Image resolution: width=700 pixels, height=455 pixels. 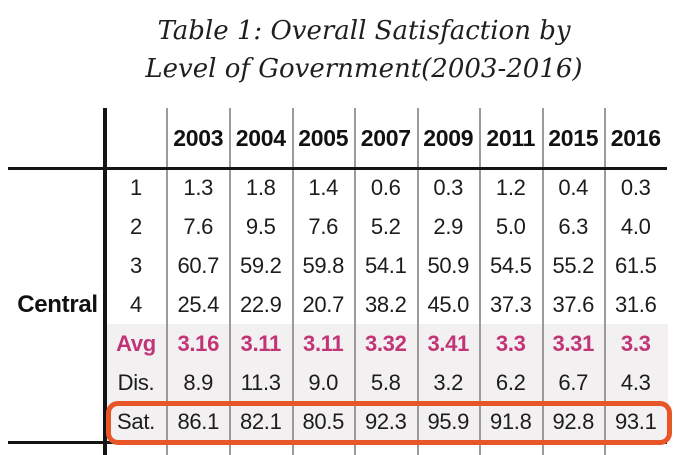 What do you see at coordinates (198, 421) in the screenshot?
I see `data-cell: 86.1` at bounding box center [198, 421].